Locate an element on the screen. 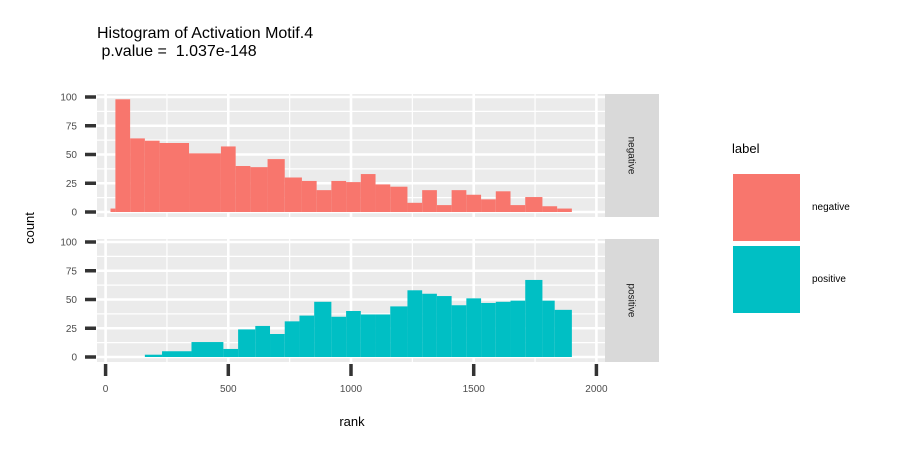  x-tick-label: 1500 is located at coordinates (474, 389).